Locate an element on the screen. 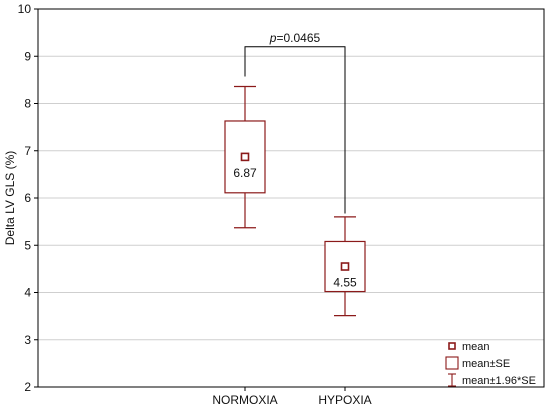 The width and height of the screenshot is (550, 409). legend-label: mean±SE is located at coordinates (486, 364).